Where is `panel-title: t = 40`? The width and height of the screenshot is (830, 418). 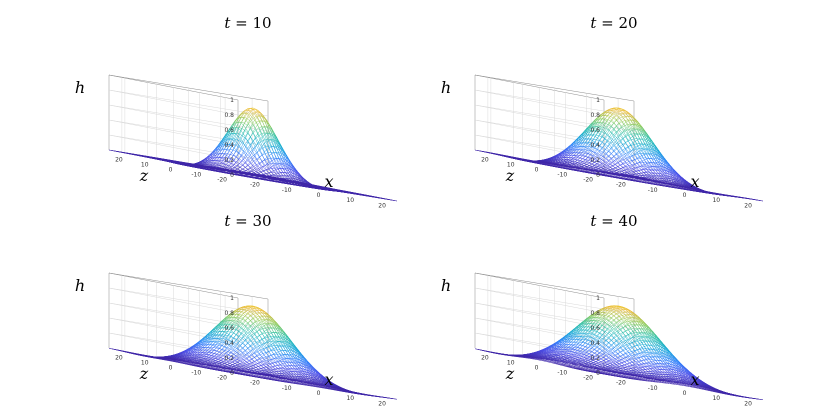
panel-title: t = 40 is located at coordinates (613, 221).